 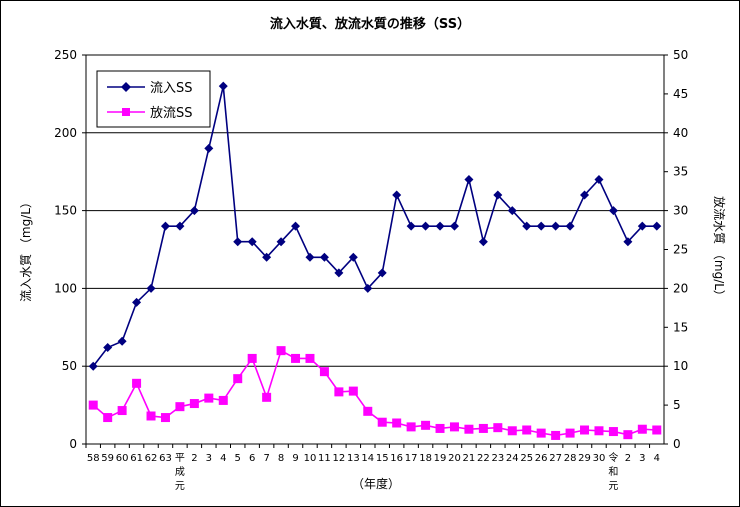 What do you see at coordinates (65, 55) in the screenshot?
I see `left-tick-label: 250` at bounding box center [65, 55].